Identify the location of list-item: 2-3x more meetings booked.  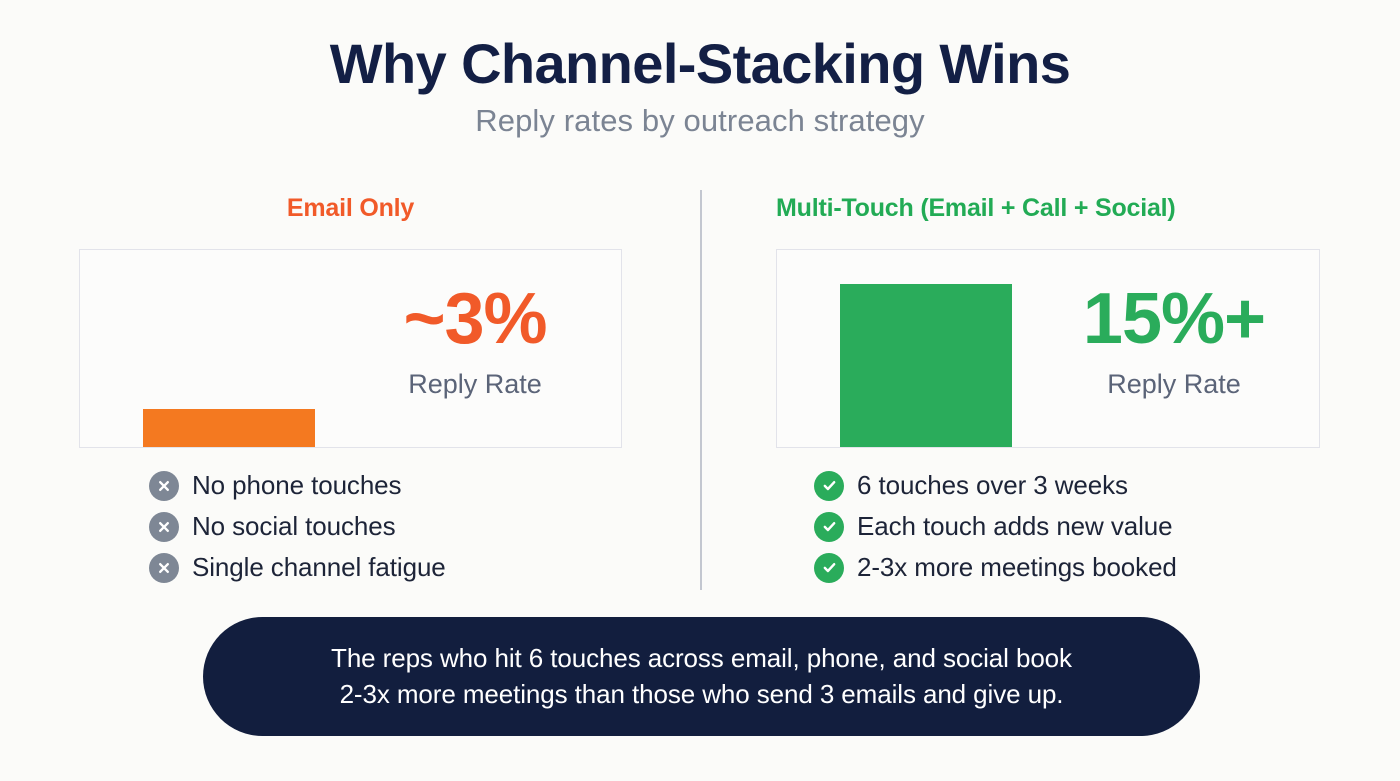
(1067, 567).